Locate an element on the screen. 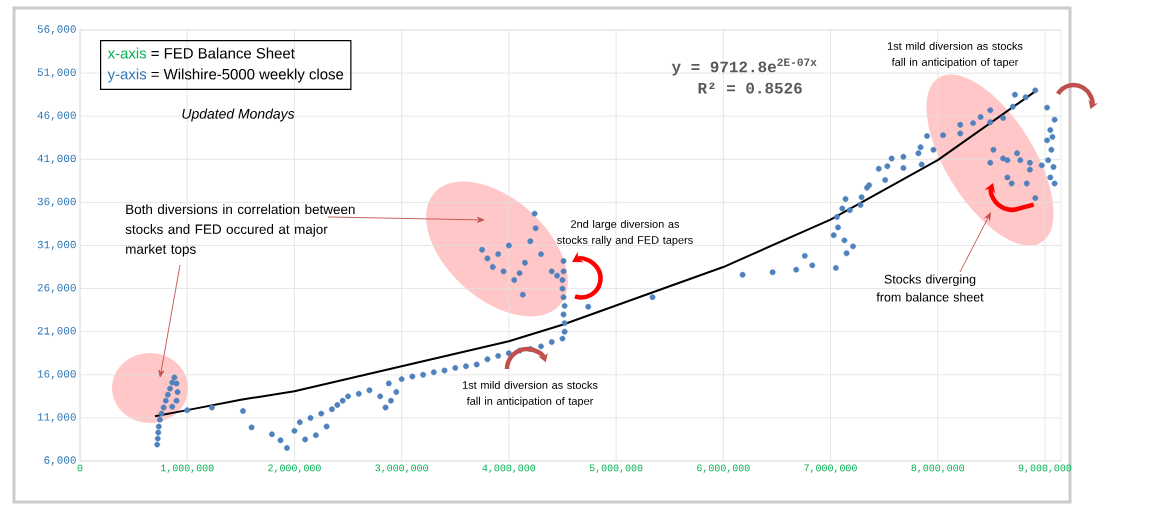 The height and width of the screenshot is (508, 1153). y-tick-label: 36,000 is located at coordinates (56, 202).